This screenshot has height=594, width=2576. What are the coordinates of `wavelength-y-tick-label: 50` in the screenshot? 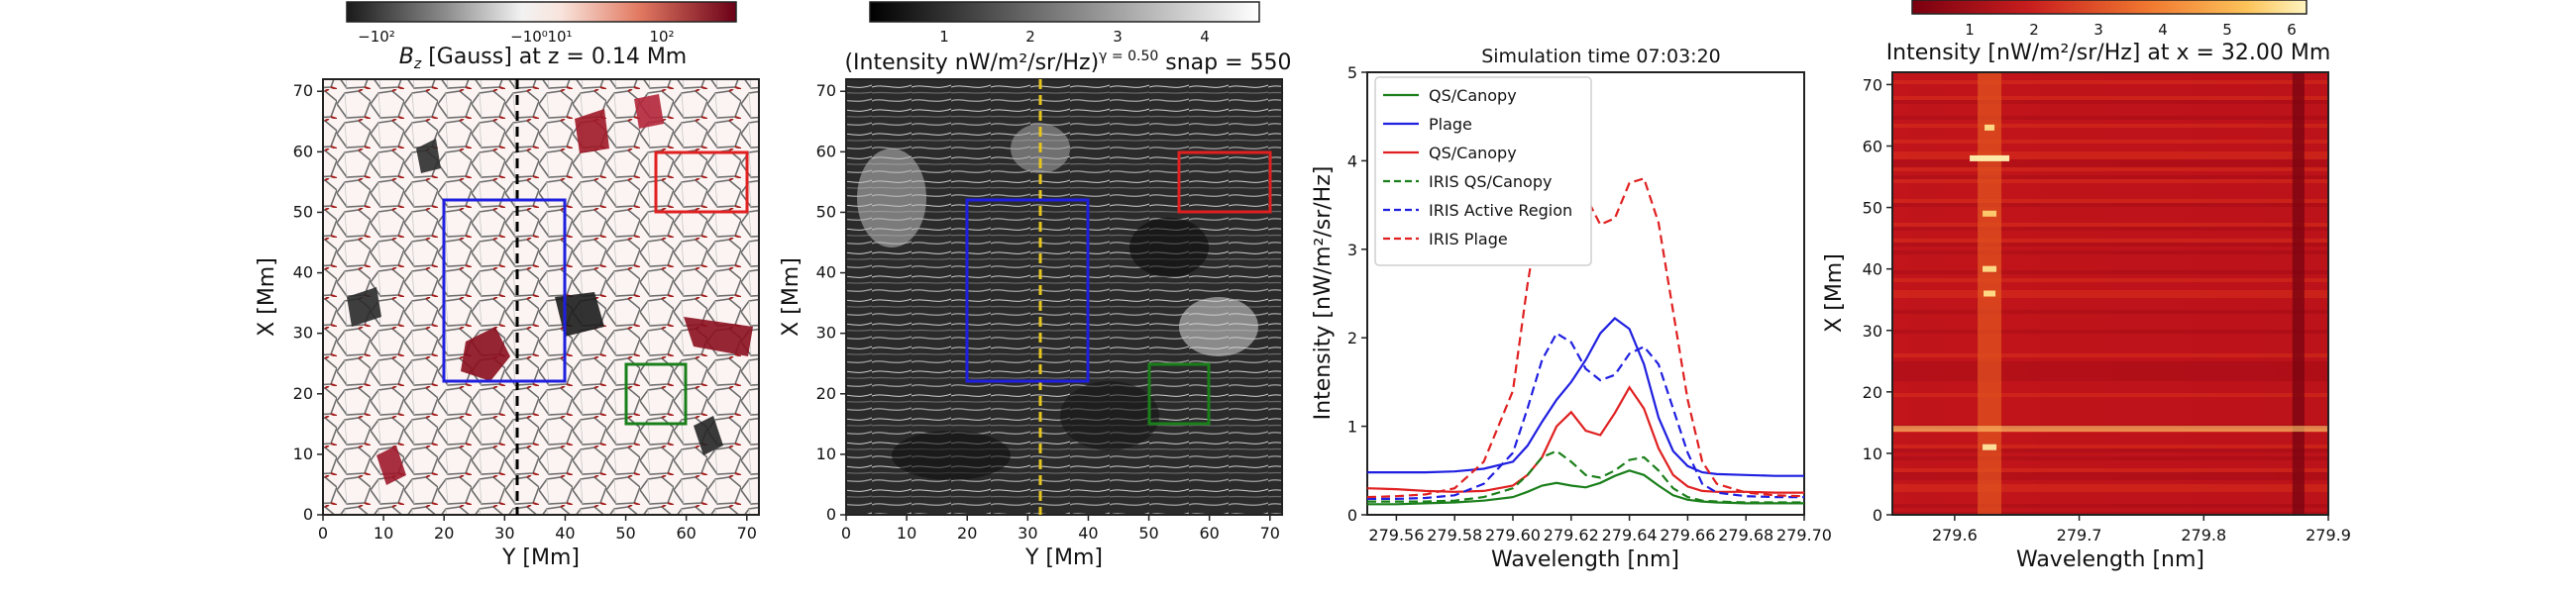 It's located at (1873, 209).